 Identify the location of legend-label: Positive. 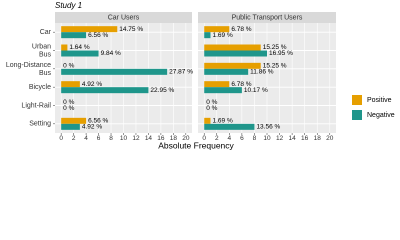
(379, 100).